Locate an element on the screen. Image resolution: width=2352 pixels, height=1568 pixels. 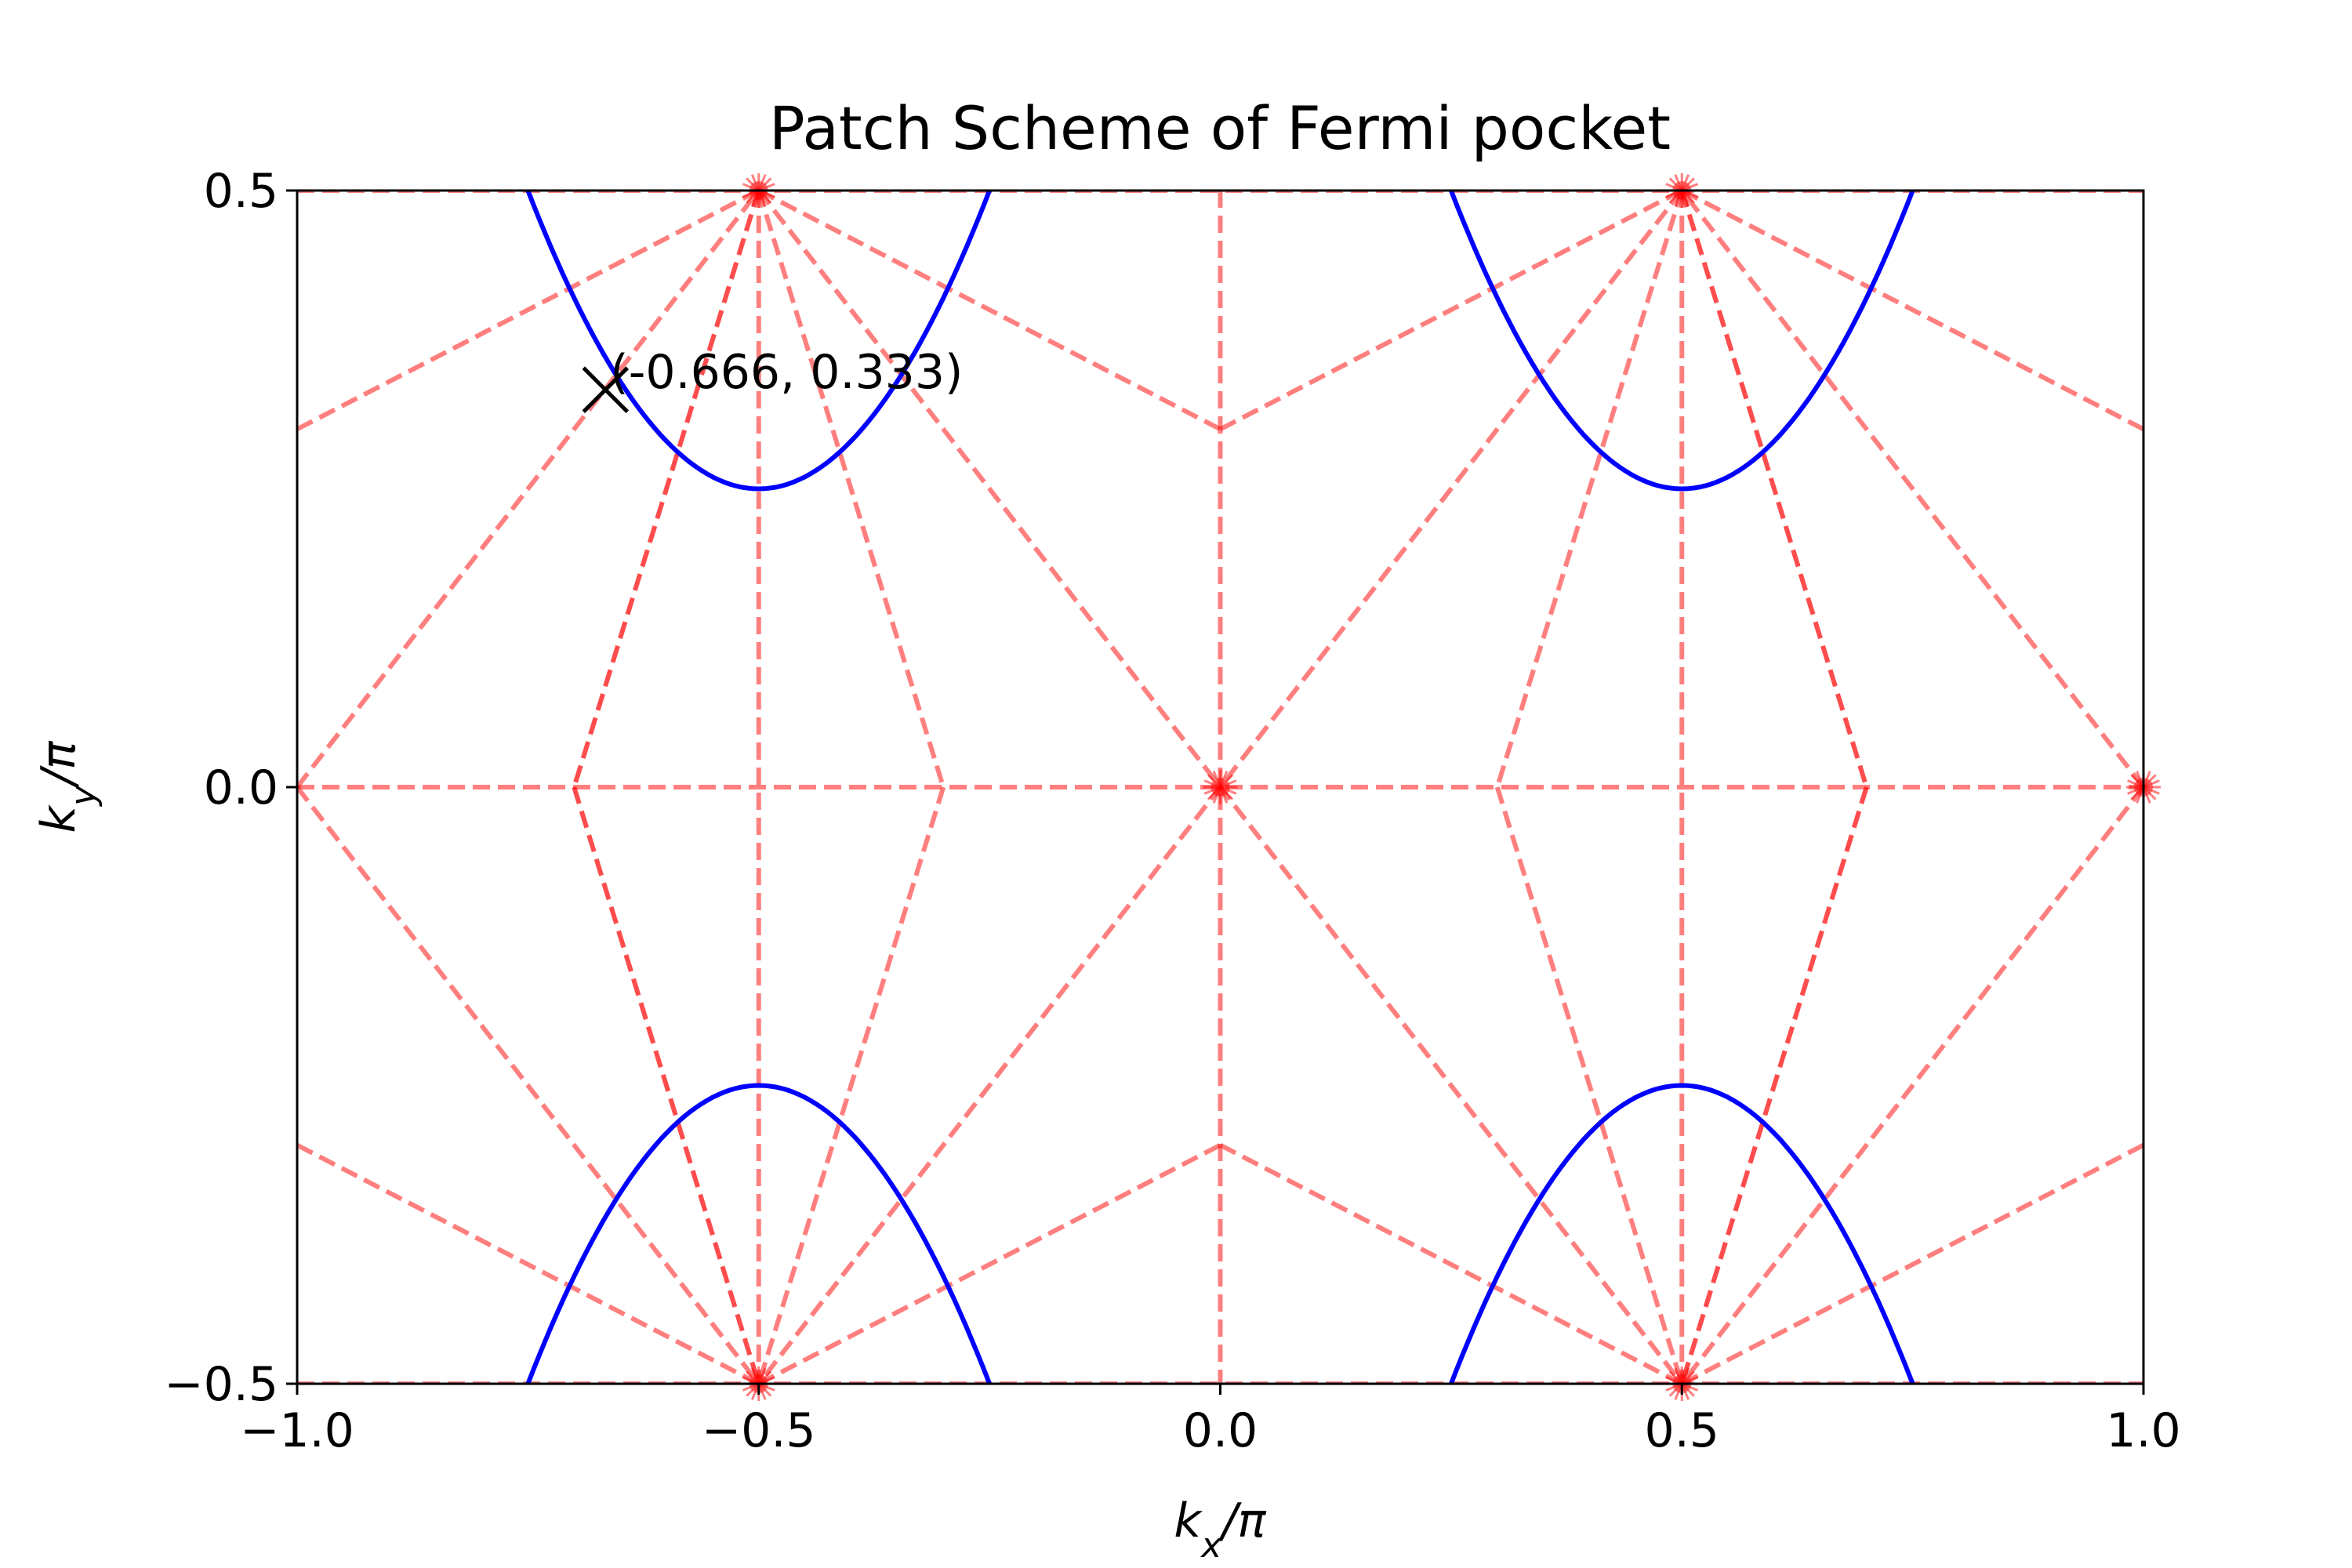
x-axis-label-subscript: x is located at coordinates (1211, 1546).